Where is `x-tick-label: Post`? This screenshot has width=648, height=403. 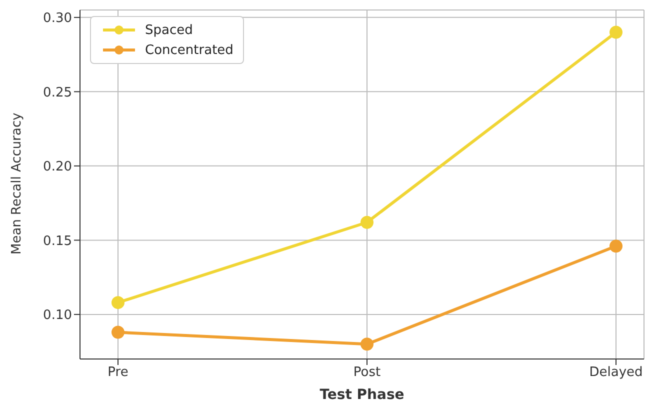
x-tick-label: Post is located at coordinates (367, 372).